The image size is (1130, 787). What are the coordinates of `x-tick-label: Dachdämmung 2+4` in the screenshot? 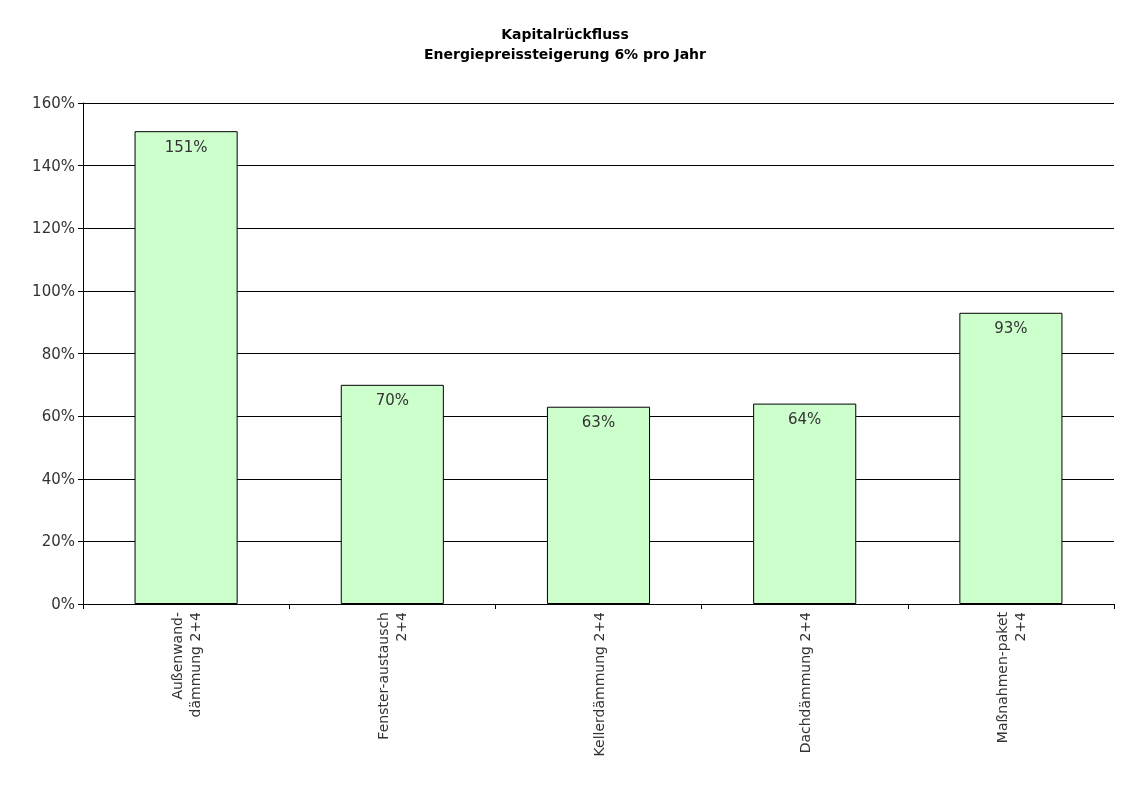 It's located at (804, 682).